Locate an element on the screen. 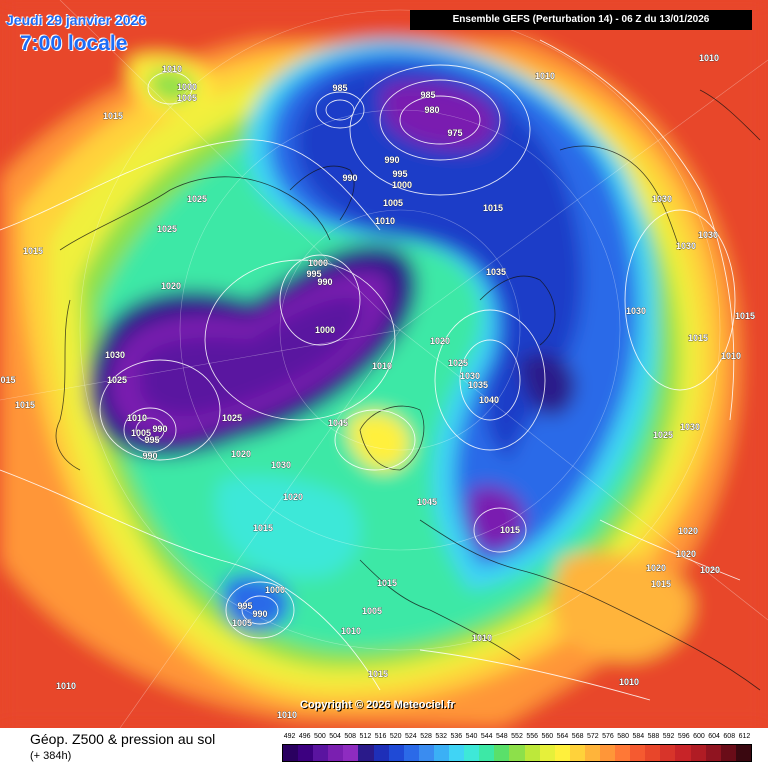  legend-value-label: 496 is located at coordinates (304, 736).